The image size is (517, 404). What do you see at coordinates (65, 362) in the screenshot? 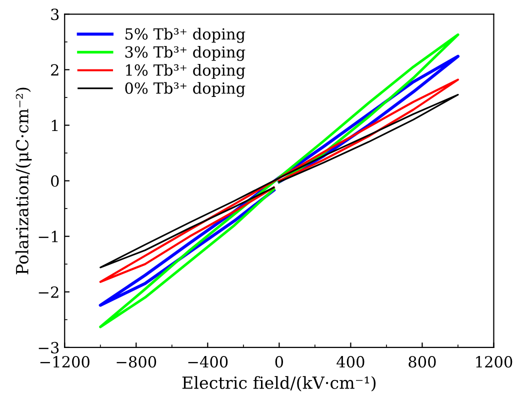
I see `x-tick-label: −1200` at bounding box center [65, 362].